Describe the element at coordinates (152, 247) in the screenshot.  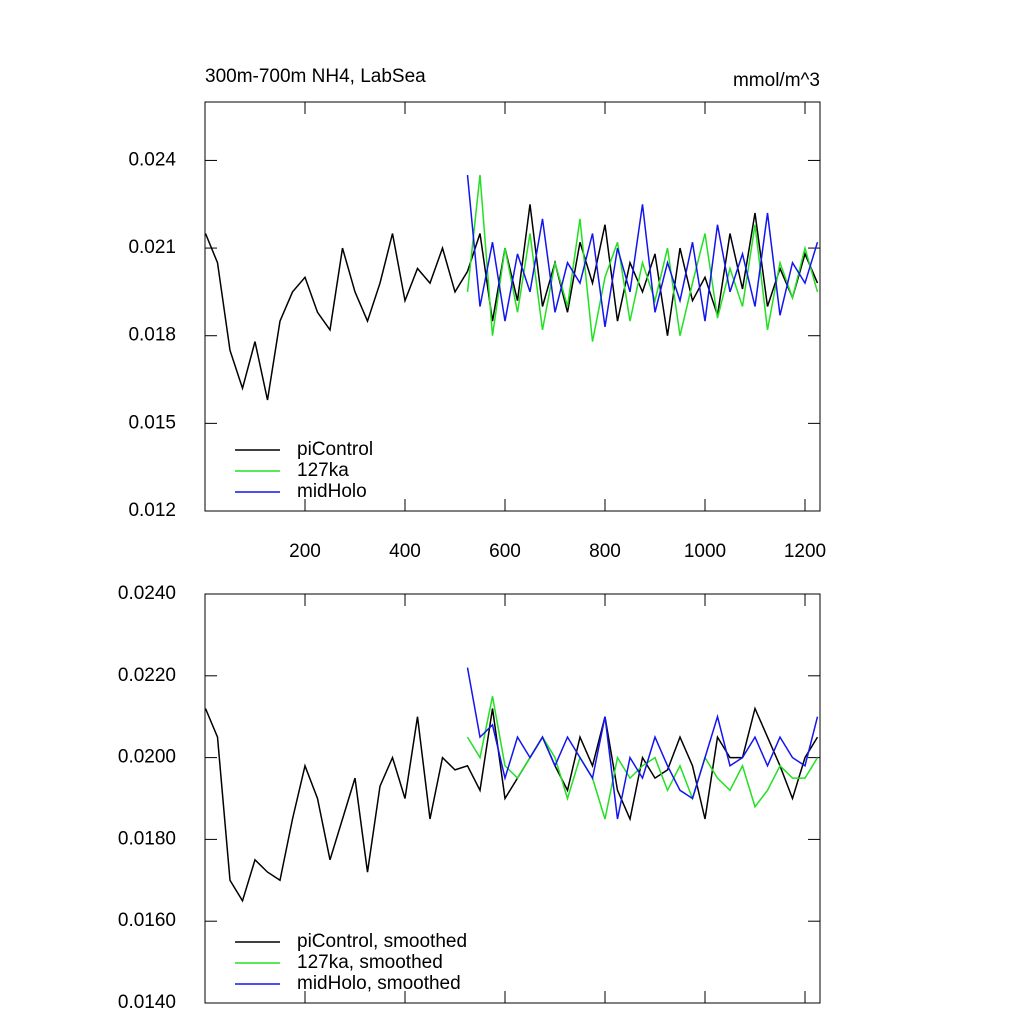
I see `y-tick-label: 0.021` at that location.